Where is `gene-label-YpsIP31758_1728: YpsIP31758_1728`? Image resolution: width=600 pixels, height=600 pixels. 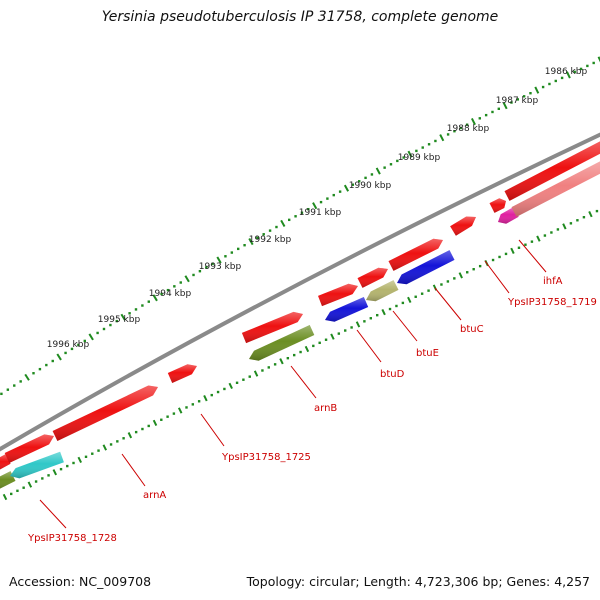
gene-label-YpsIP31758_1728: YpsIP31758_1728 is located at coordinates (72, 538).